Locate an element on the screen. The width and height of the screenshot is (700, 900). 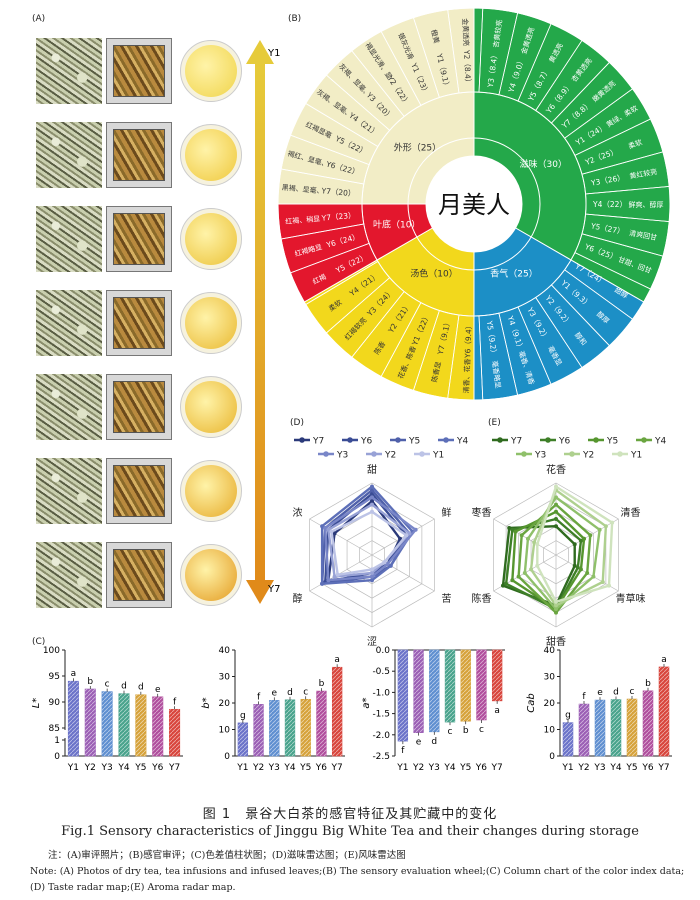
bar-chart-ylabel: L* is located at coordinates (36, 703).